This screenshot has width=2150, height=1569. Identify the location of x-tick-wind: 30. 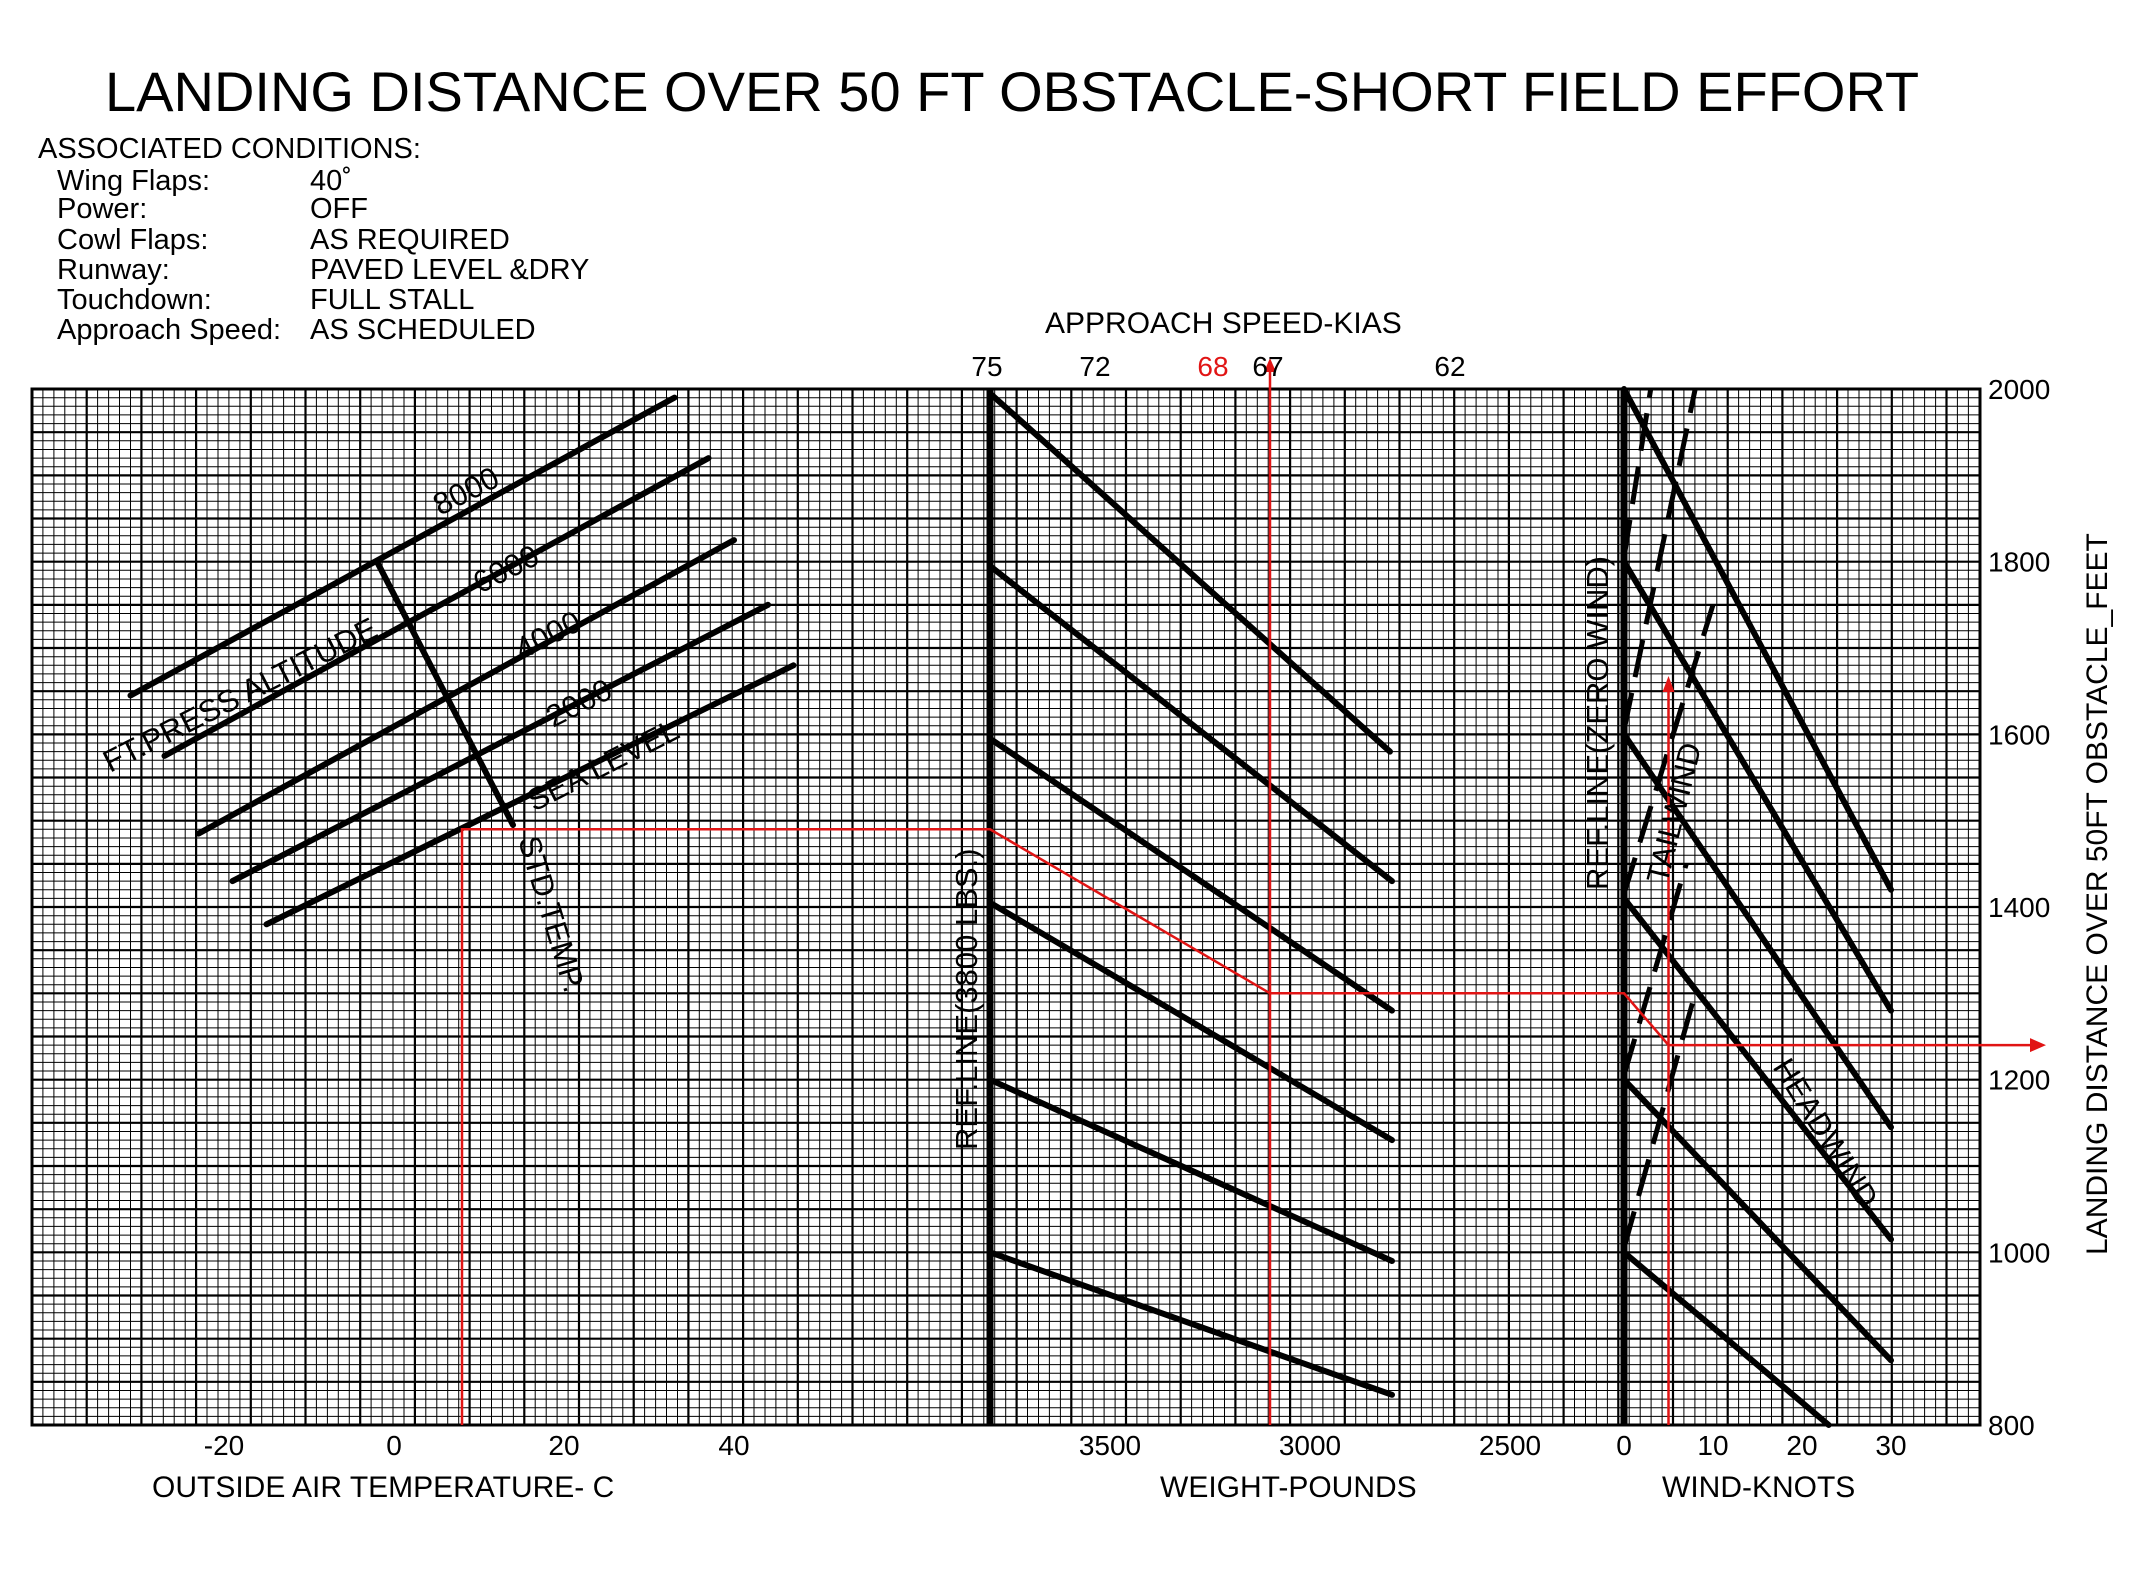
(1890, 1445).